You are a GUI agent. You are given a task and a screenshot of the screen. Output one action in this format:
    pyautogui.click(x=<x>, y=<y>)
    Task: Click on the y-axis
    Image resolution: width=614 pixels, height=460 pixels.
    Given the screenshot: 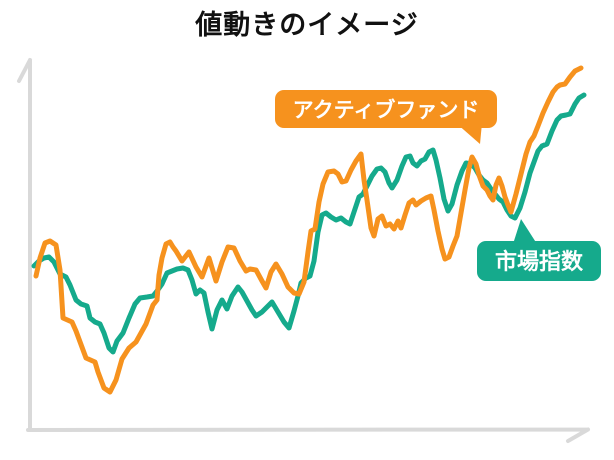 What is the action you would take?
    pyautogui.click(x=24, y=245)
    